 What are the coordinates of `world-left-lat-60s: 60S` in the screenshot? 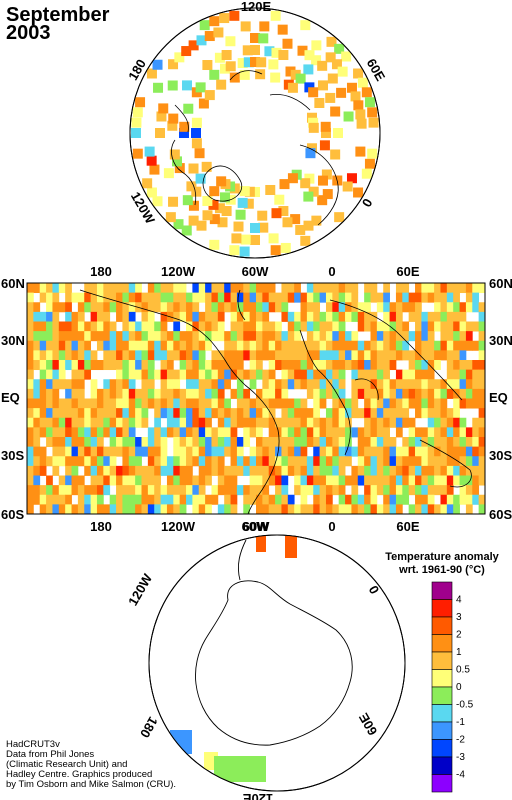 It's located at (12, 514).